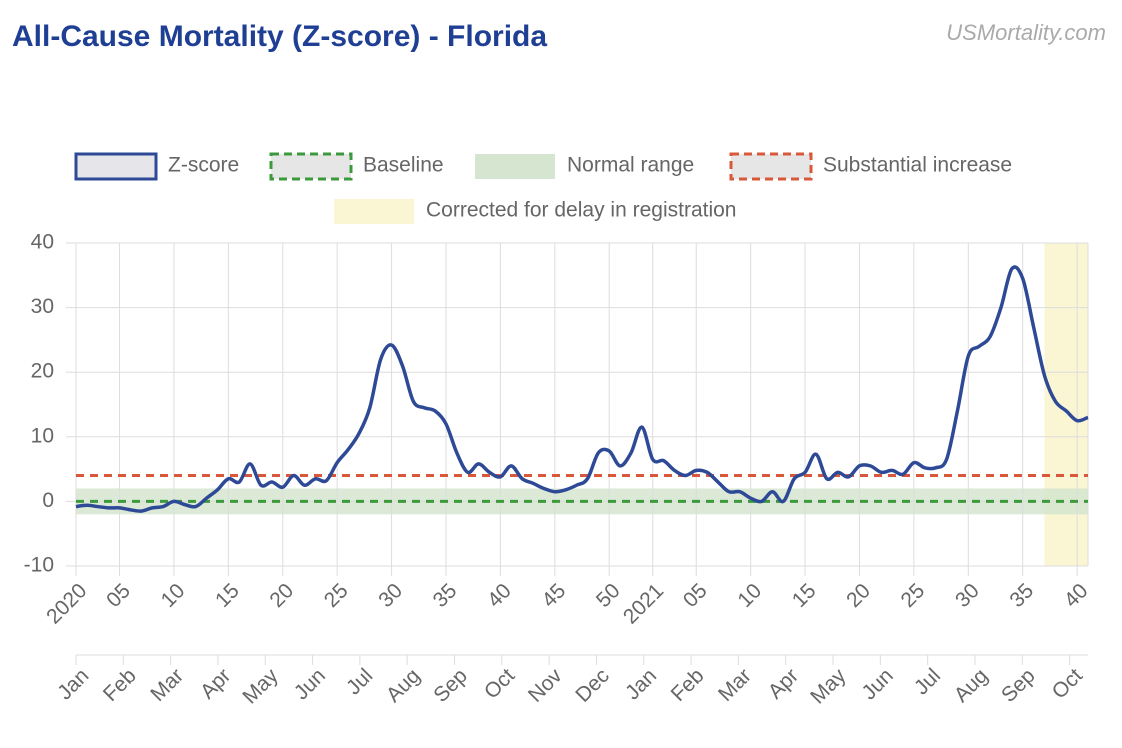  Describe the element at coordinates (203, 165) in the screenshot. I see `legend-label: Z-score` at that location.